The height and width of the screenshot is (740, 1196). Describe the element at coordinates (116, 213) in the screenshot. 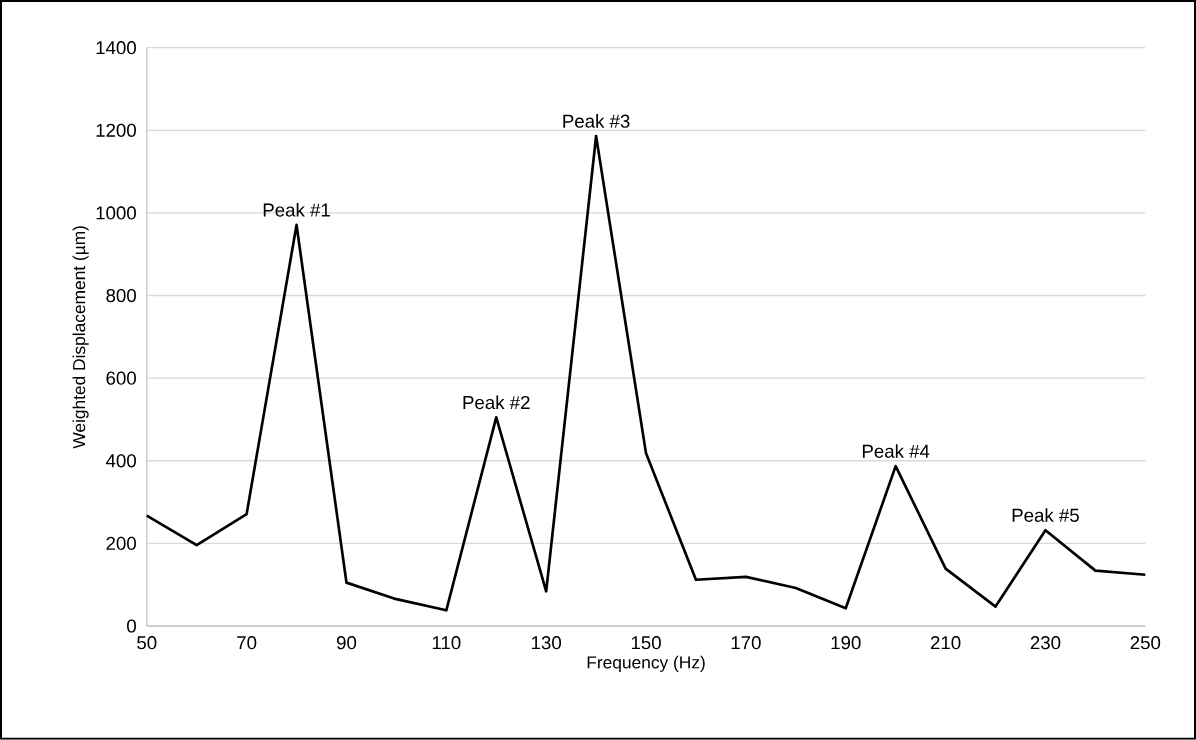

I see `y-tick-label: 1000` at that location.